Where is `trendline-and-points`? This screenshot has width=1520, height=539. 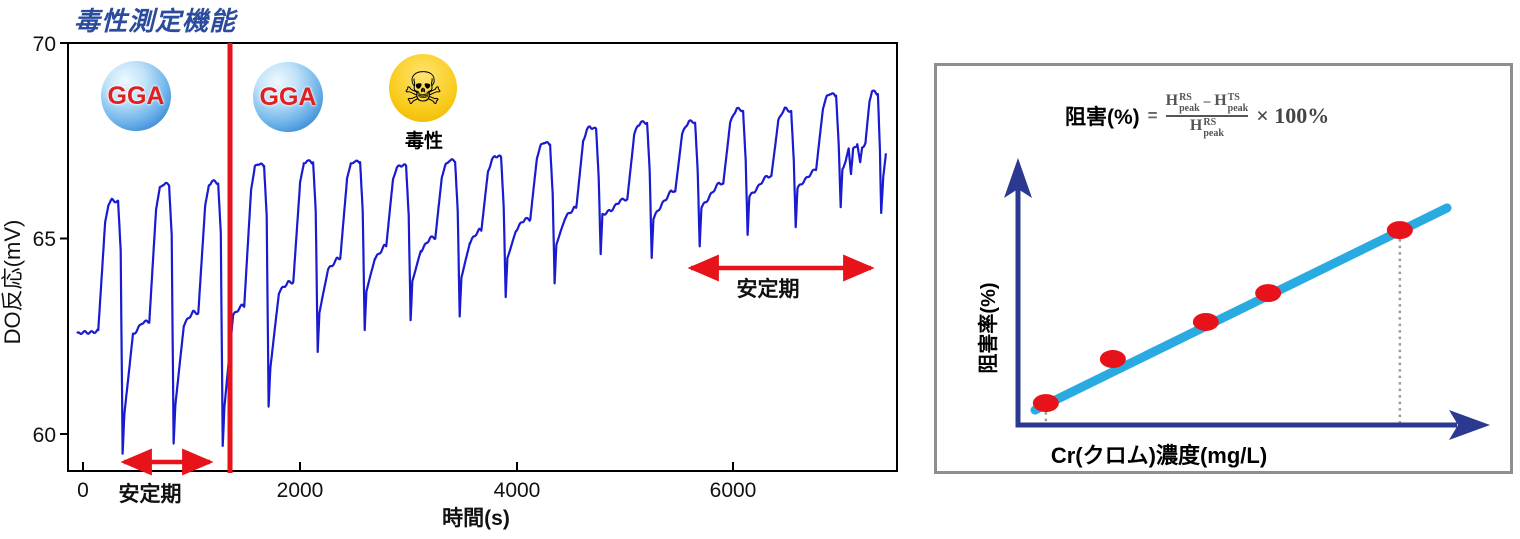 trendline-and-points is located at coordinates (1241, 314).